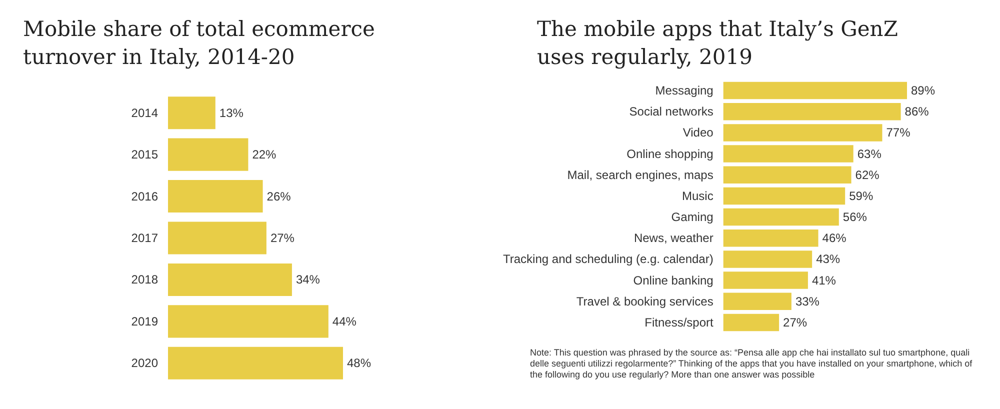 The image size is (1000, 409). What do you see at coordinates (144, 279) in the screenshot?
I see `y-tick-label: 2018` at bounding box center [144, 279].